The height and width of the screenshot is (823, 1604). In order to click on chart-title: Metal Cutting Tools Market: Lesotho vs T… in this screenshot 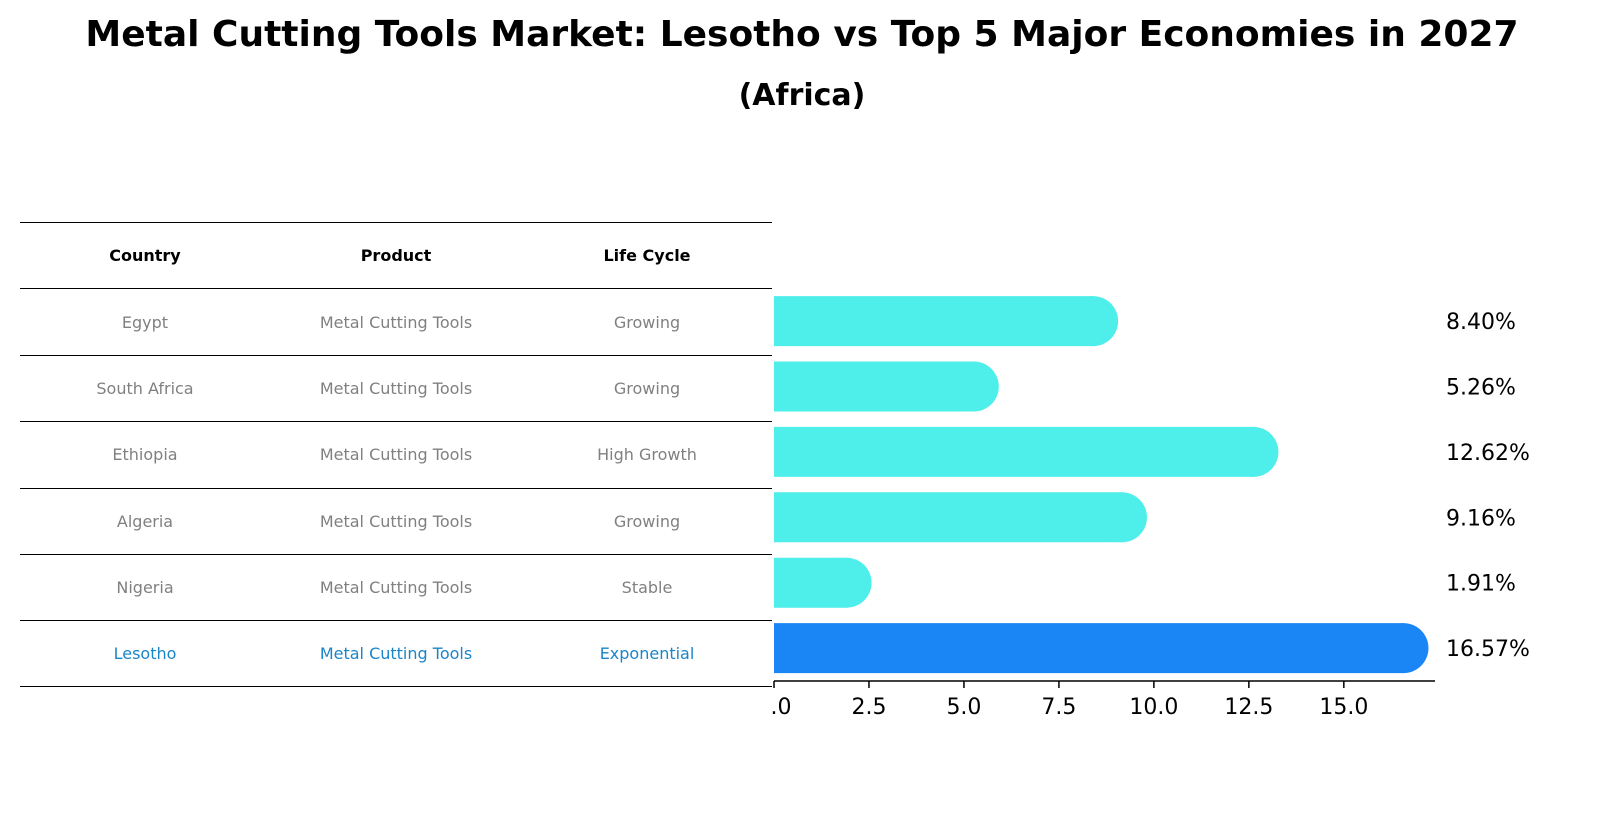, I will do `click(802, 34)`.